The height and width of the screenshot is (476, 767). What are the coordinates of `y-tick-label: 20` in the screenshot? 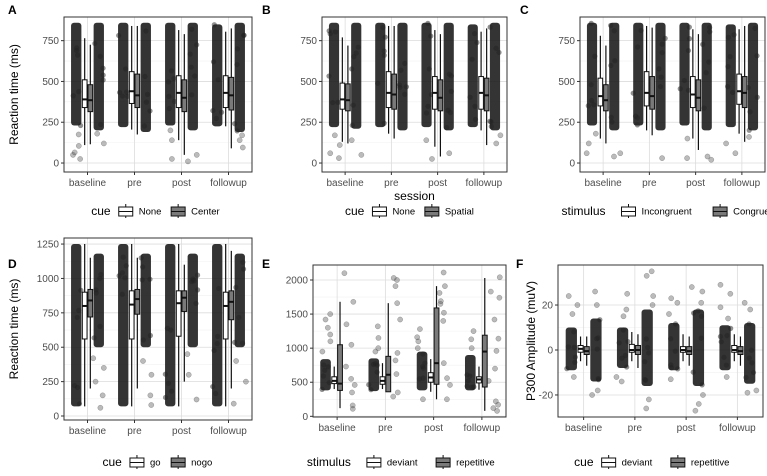 It's located at (548, 306).